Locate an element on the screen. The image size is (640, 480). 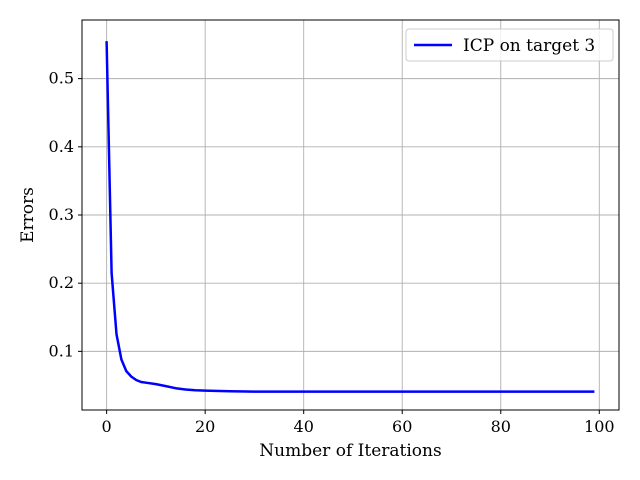
x-tick-label: 60 is located at coordinates (402, 426).